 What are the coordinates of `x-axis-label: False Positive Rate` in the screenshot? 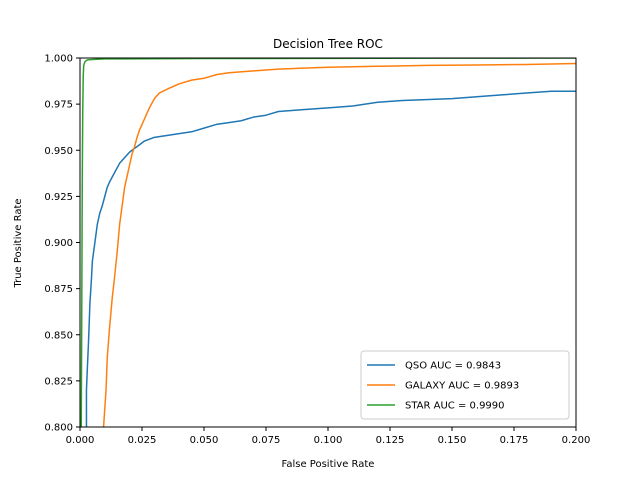 It's located at (328, 464).